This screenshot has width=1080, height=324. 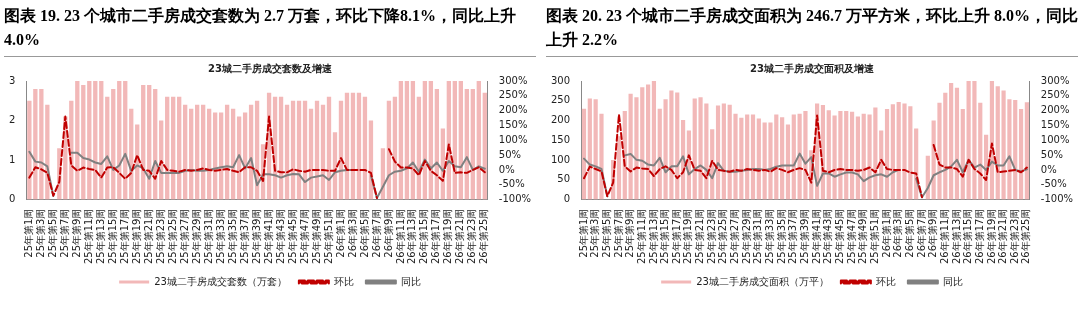 What do you see at coordinates (88, 236) in the screenshot?
I see `x-tick-label: 25年第11周` at bounding box center [88, 236].